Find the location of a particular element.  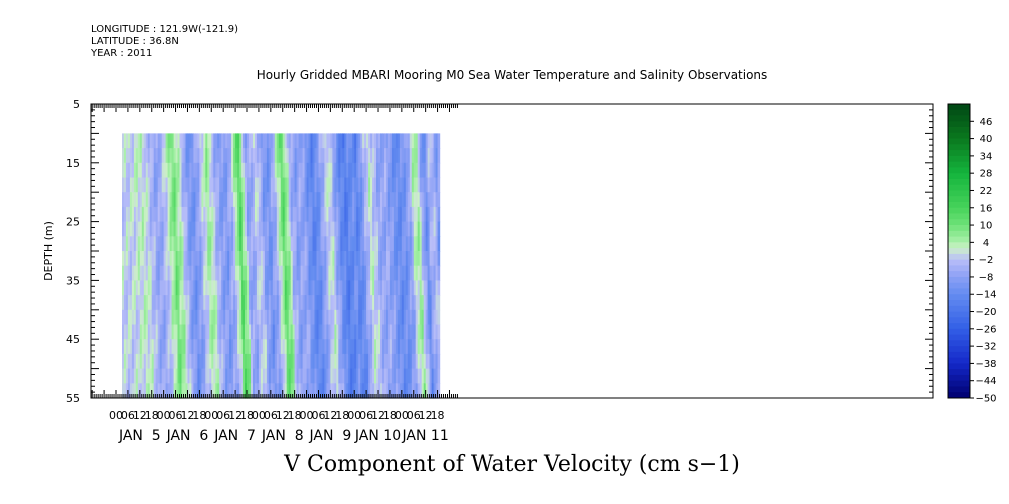

x-tick-label: 18 is located at coordinates (247, 415).